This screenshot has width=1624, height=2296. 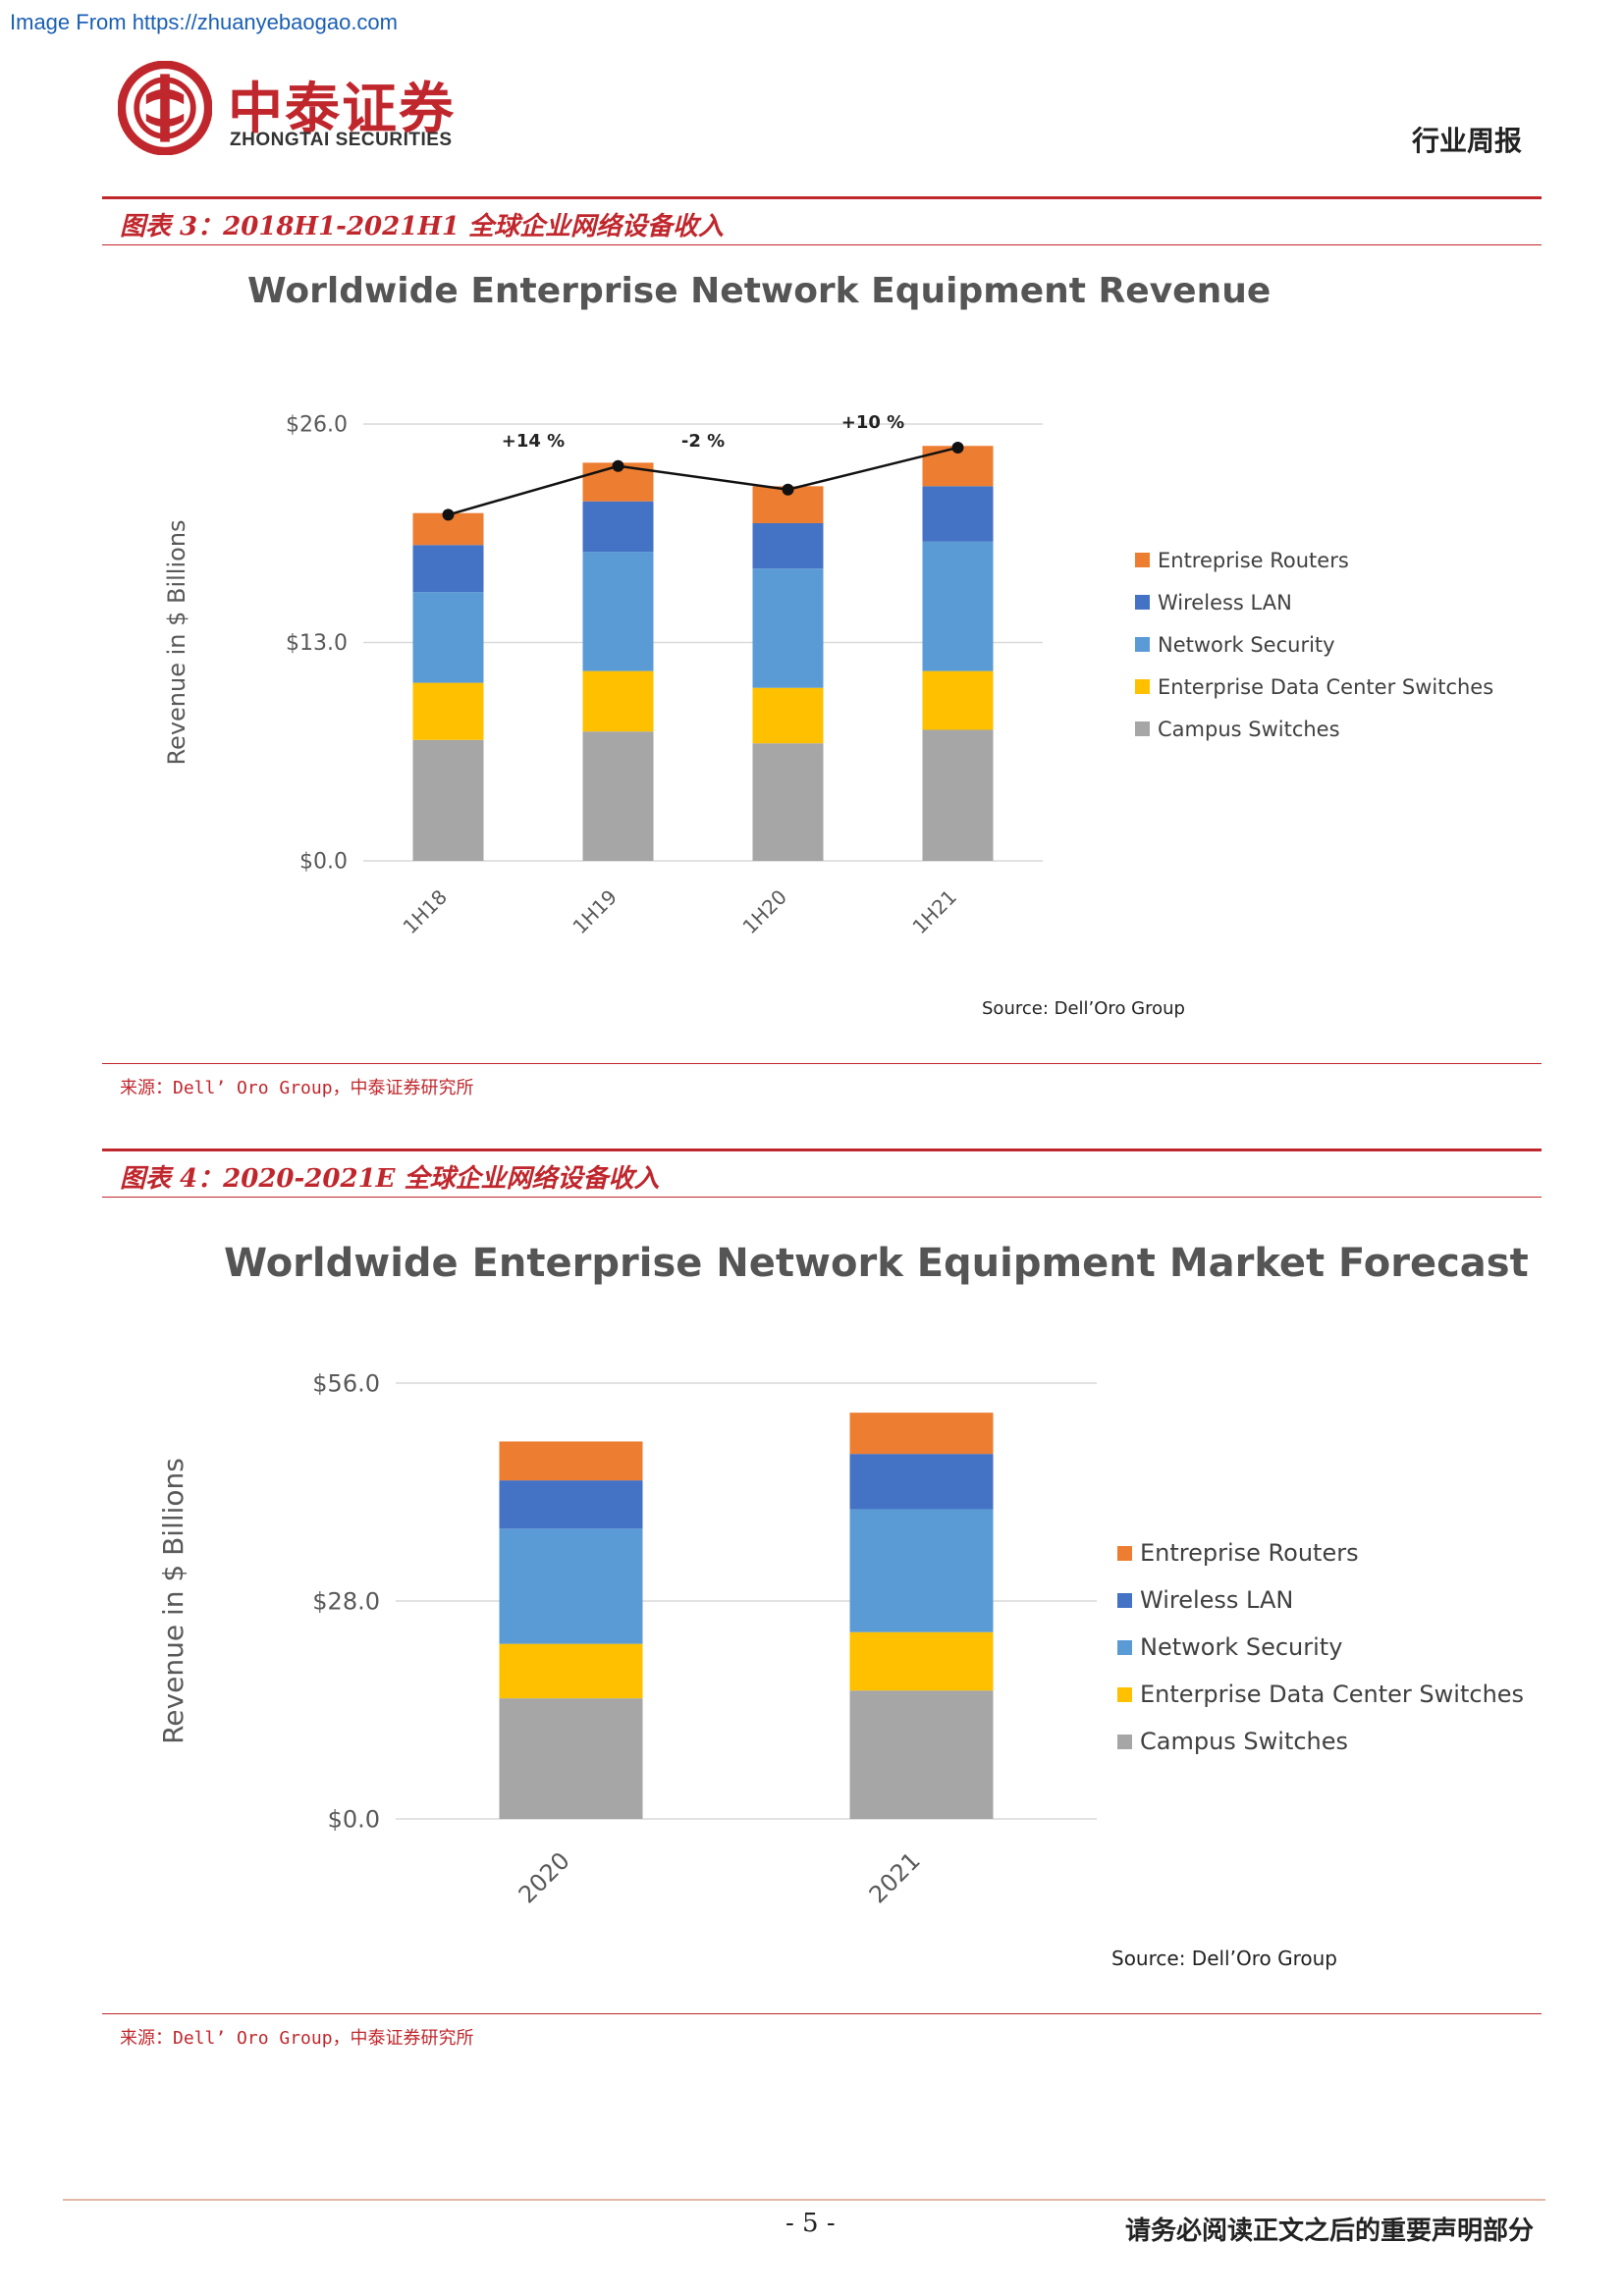 I want to click on figure4-caption: 图表 4：2020-2021E 全球企业网络设备收入, so click(x=390, y=1179).